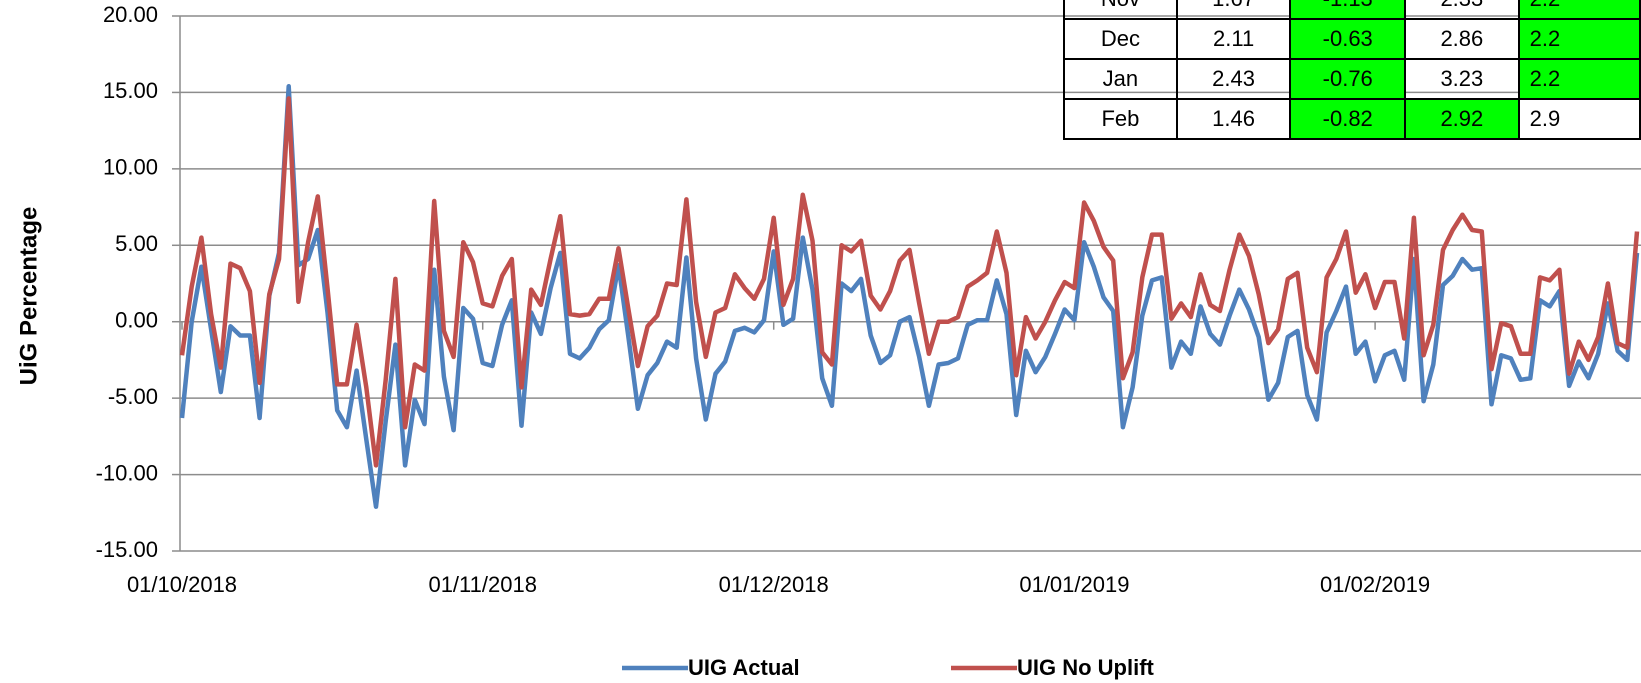 The image size is (1641, 683). I want to click on table-cell: 2.11, so click(1233, 39).